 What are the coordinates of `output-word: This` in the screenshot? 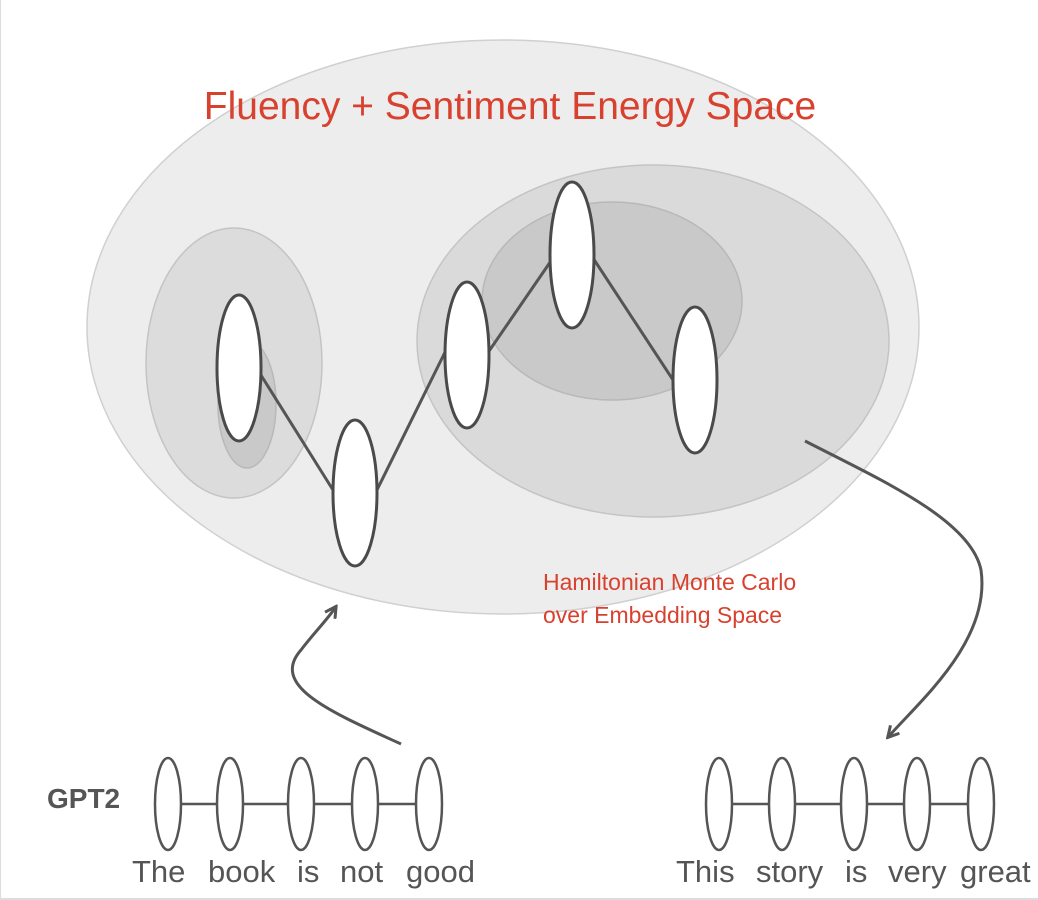 It's located at (705, 871).